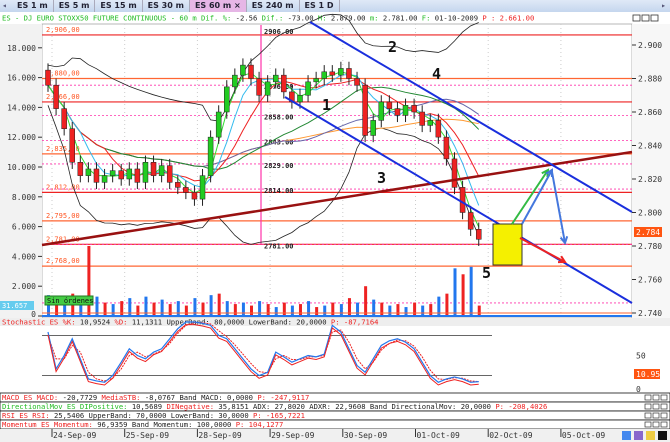 This screenshot has height=442, width=670. I want to click on level-label: 2,880,00, so click(63, 74).